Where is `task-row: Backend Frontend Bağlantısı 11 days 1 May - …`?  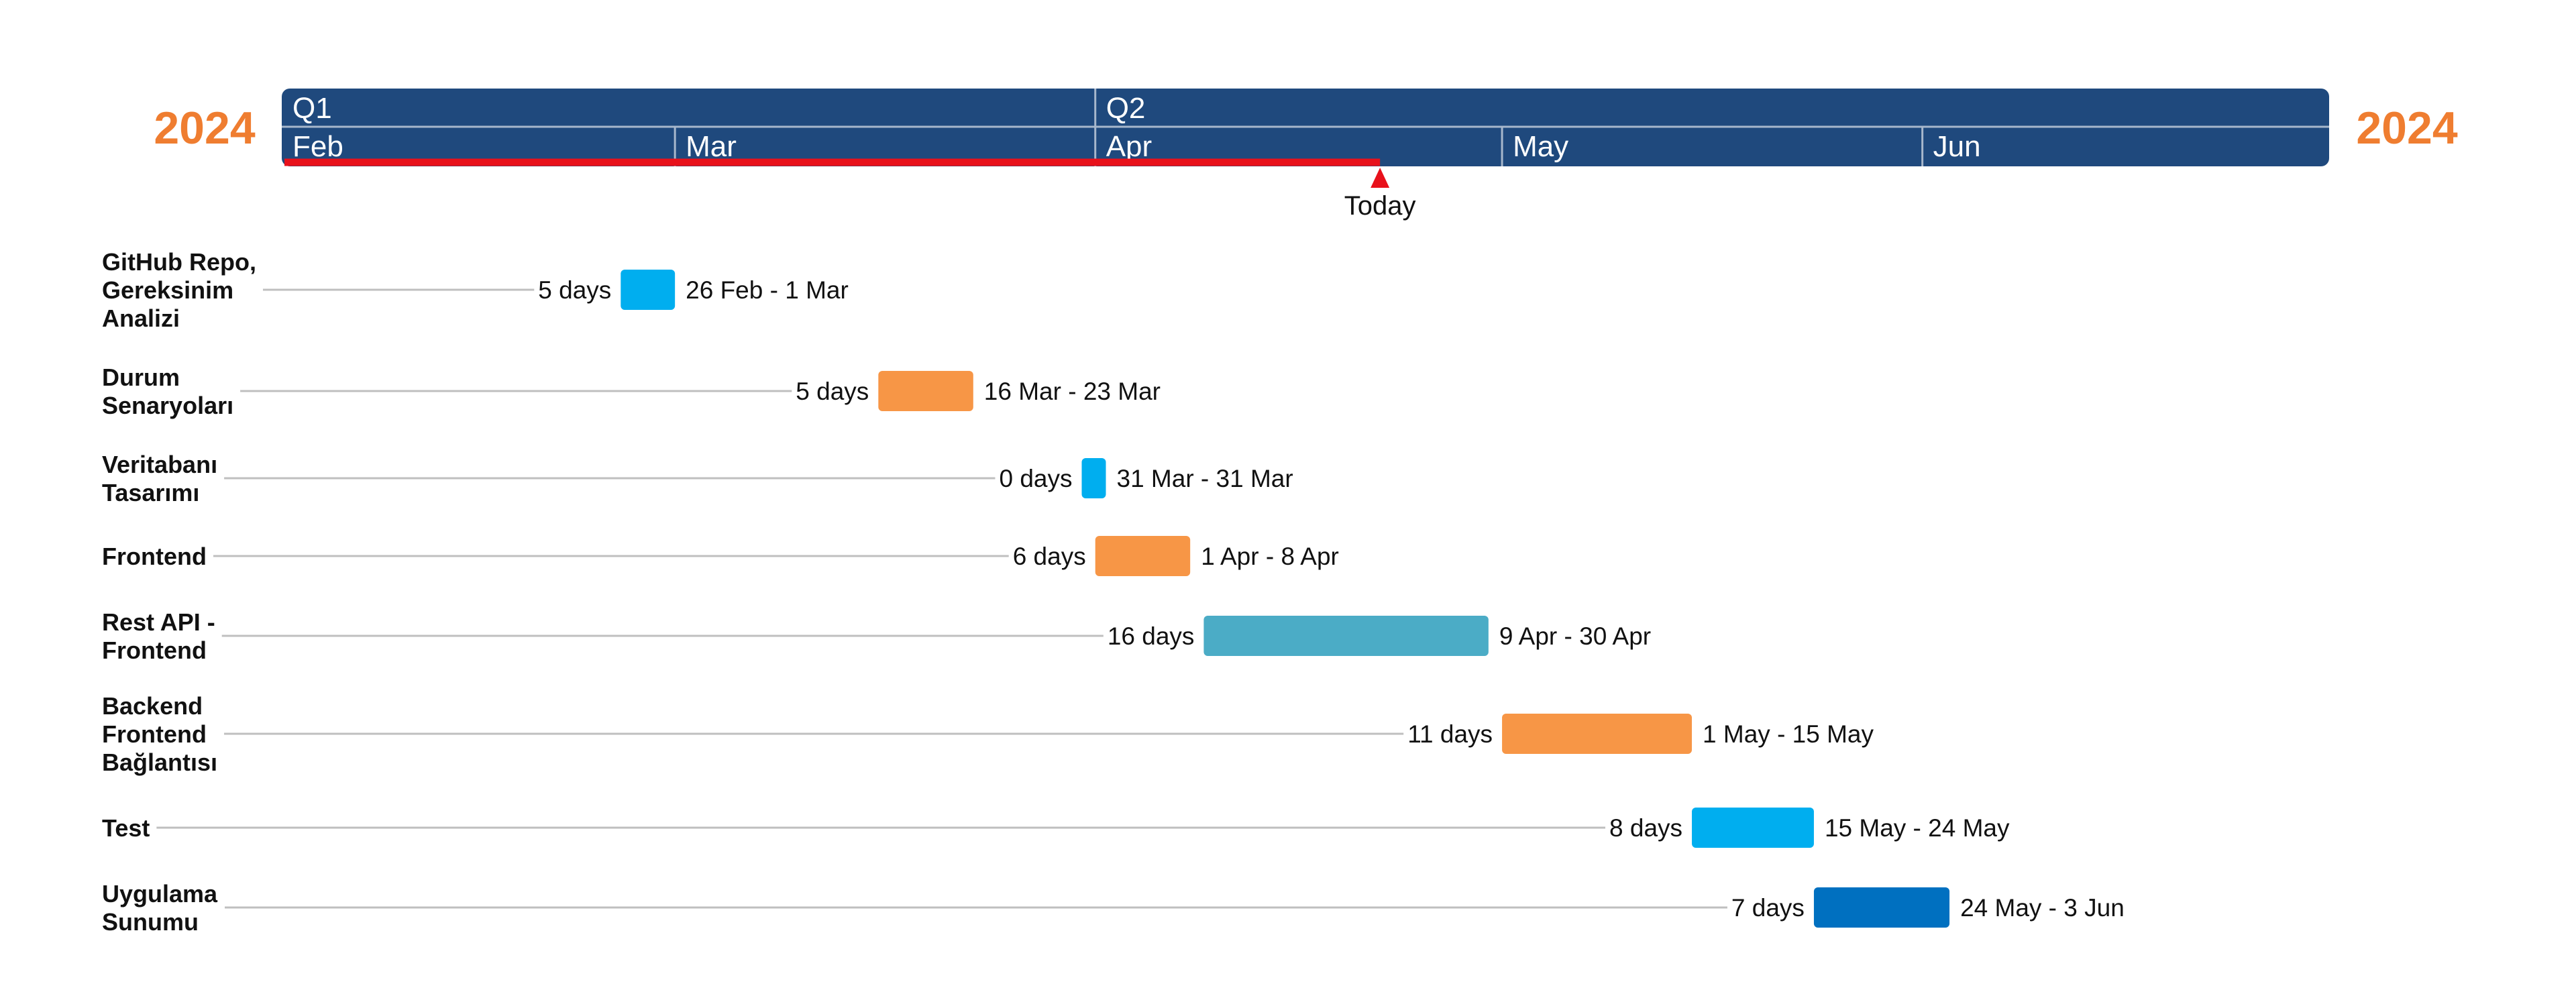 task-row: Backend Frontend Bağlantısı 11 days 1 May - … is located at coordinates (988, 734).